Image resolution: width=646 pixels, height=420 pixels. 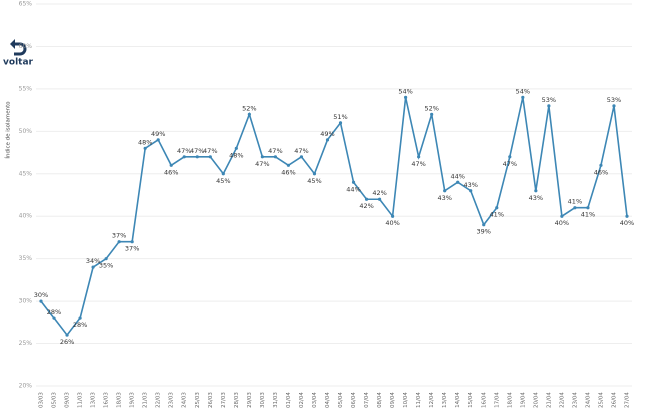 What do you see at coordinates (146, 400) in the screenshot?
I see `x-tick-label: 21/03` at bounding box center [146, 400].